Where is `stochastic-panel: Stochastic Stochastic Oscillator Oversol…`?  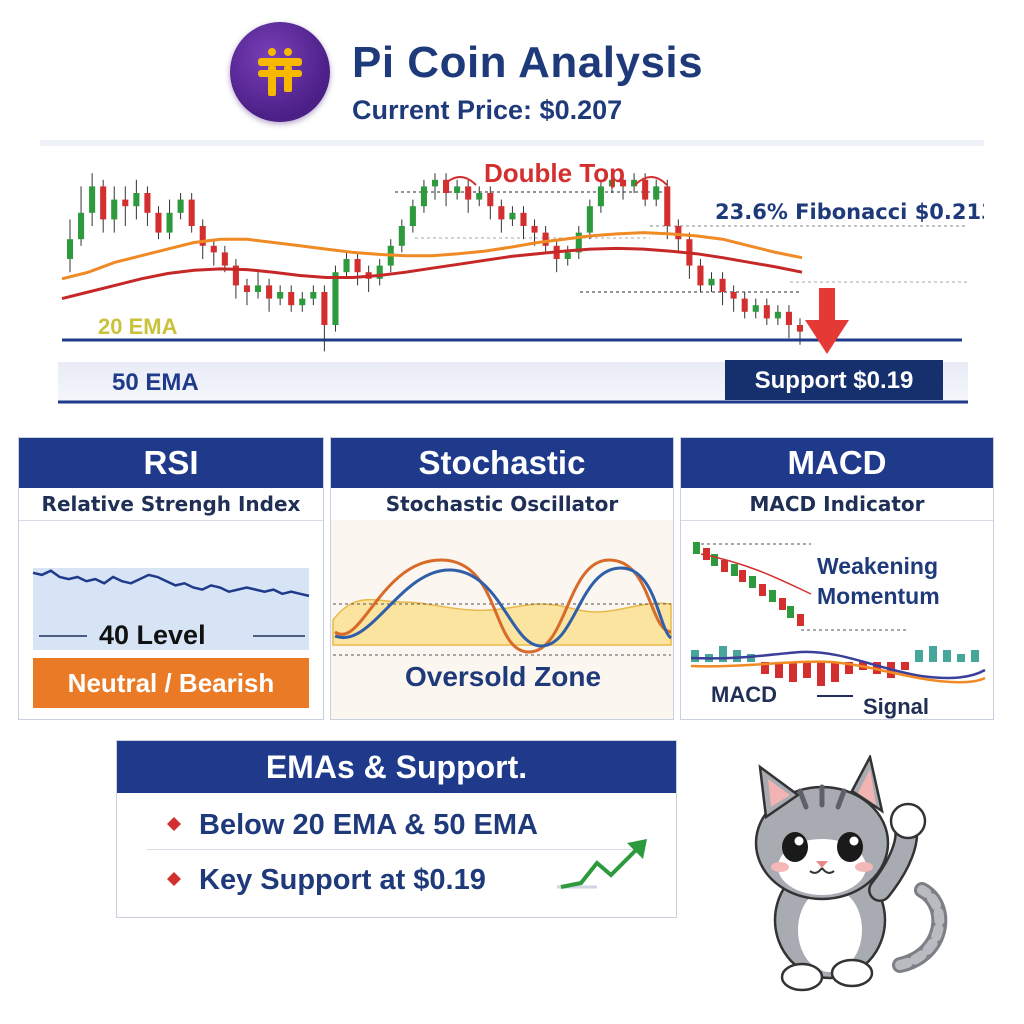 stochastic-panel: Stochastic Stochastic Oscillator Oversol… is located at coordinates (502, 578).